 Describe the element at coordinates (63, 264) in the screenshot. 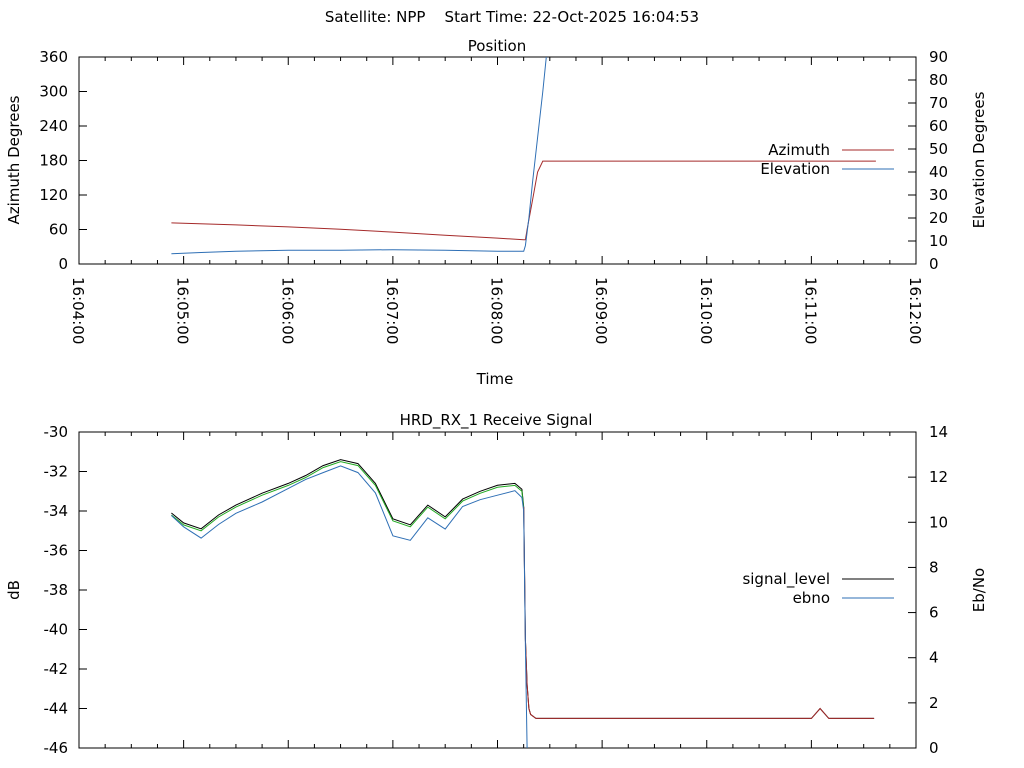

I see `y-tick-label: 0` at that location.